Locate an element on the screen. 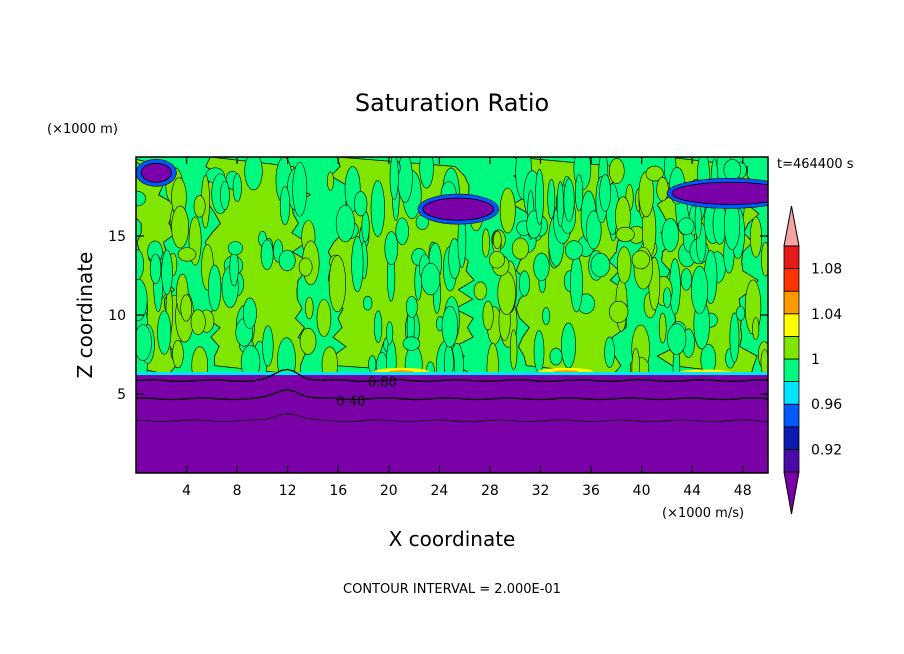  x-tick-label: 44 is located at coordinates (692, 491).